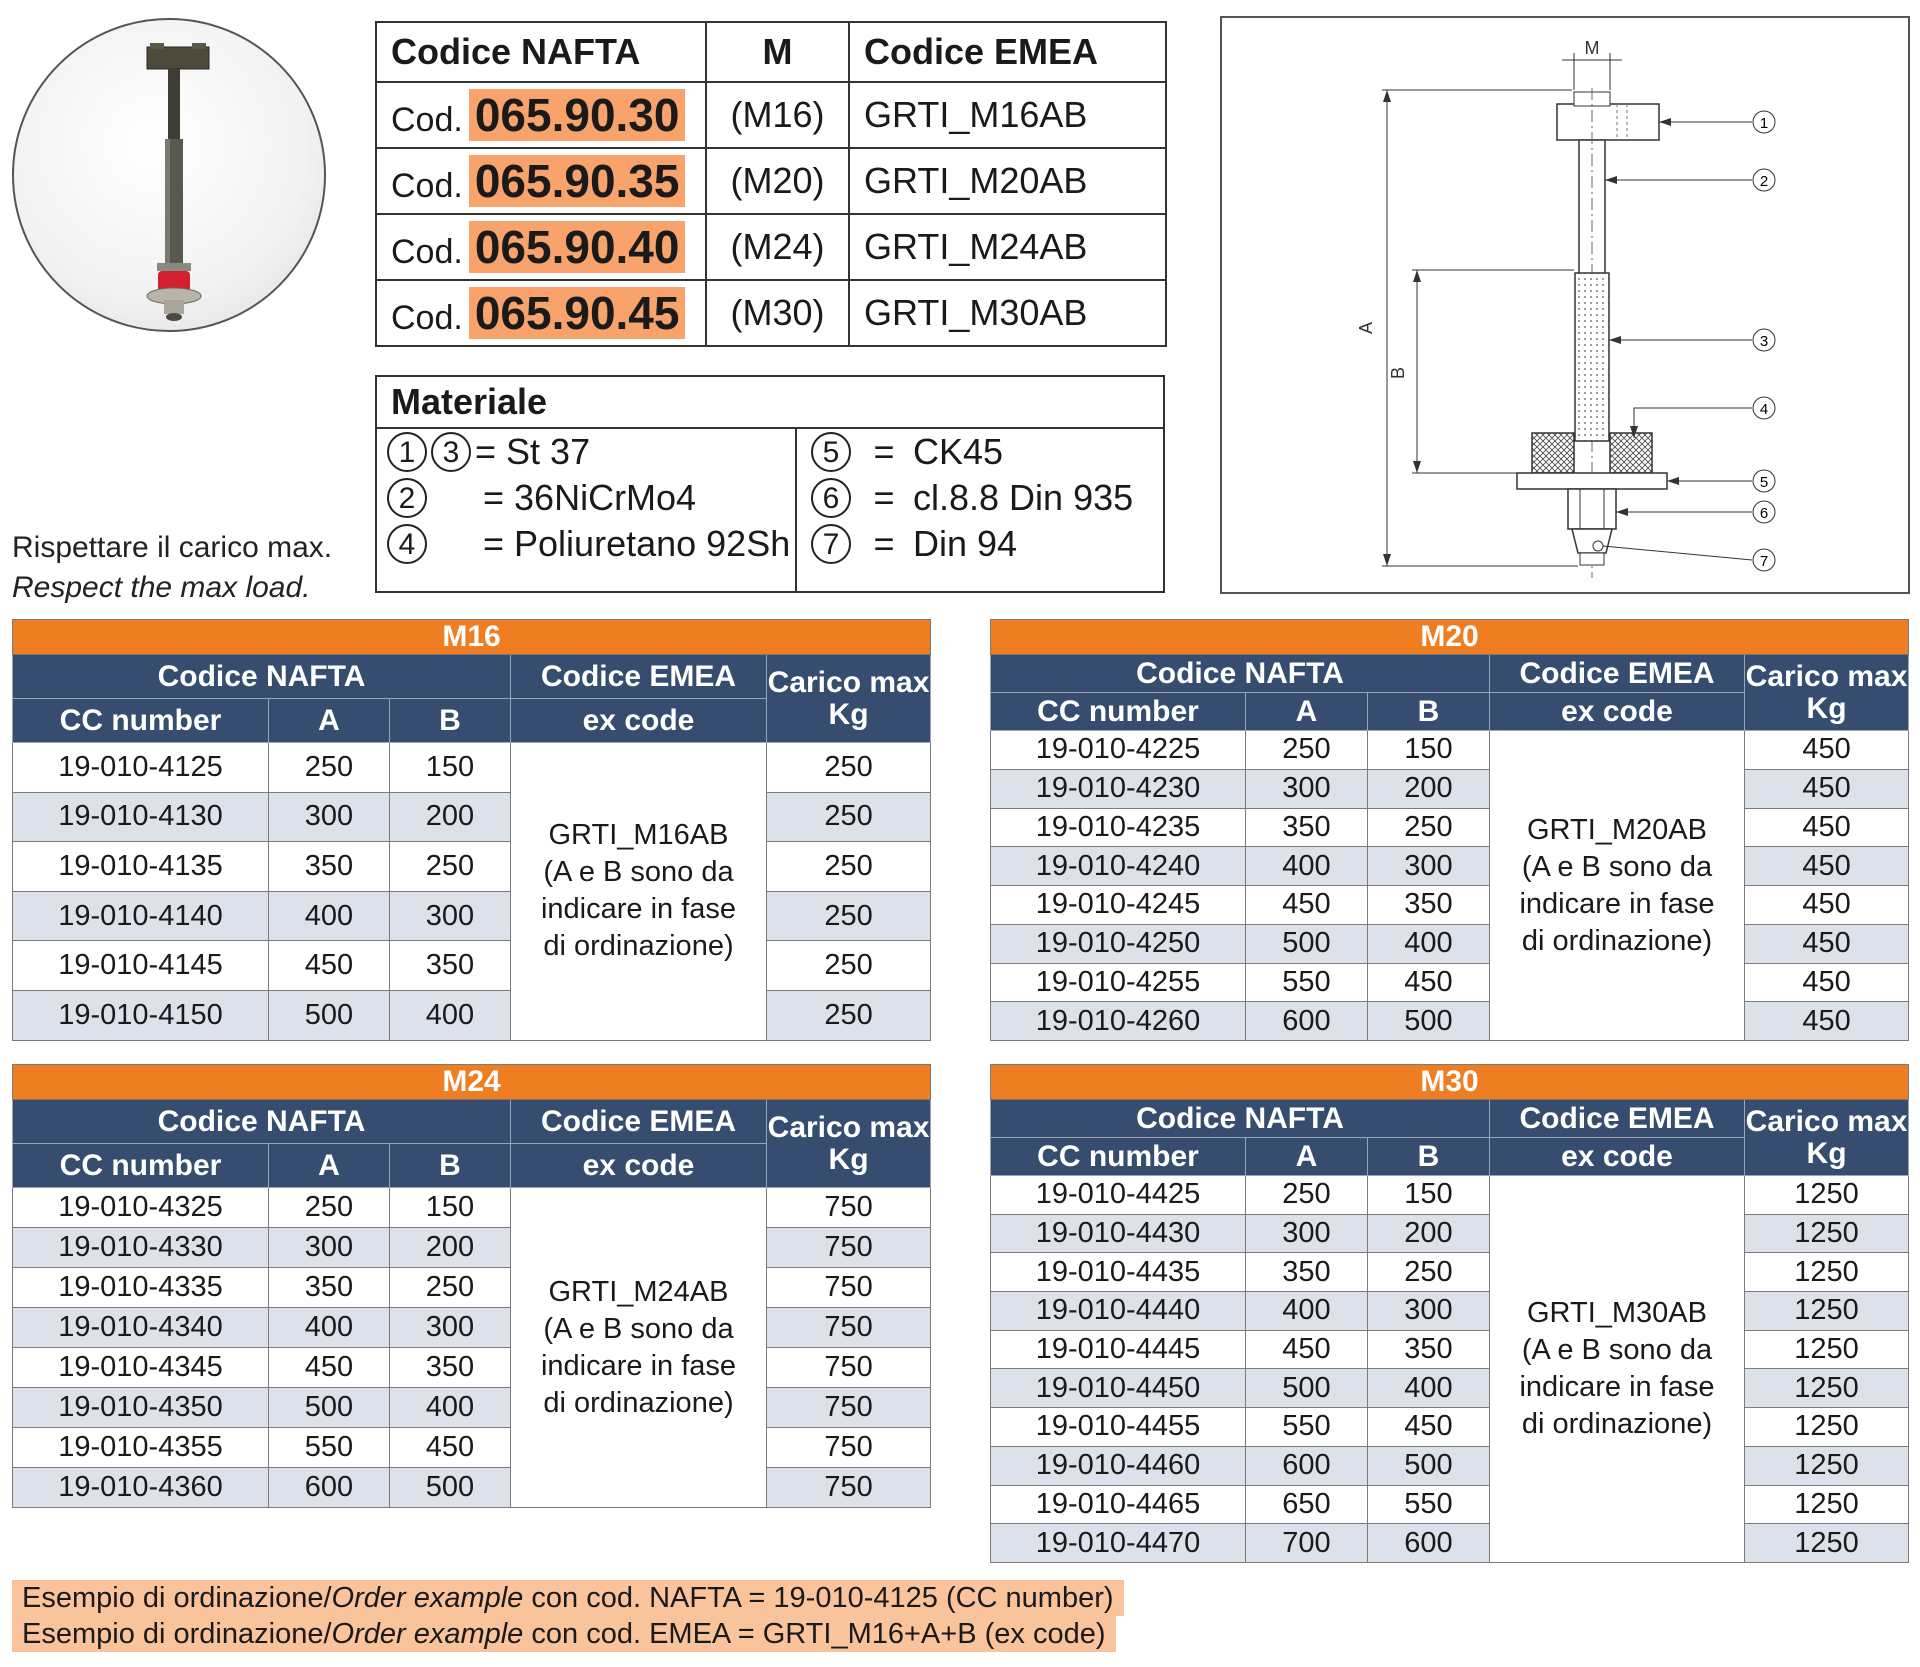  Describe the element at coordinates (472, 817) in the screenshot. I see `table-row: 19-010-4130 300 200 250` at that location.